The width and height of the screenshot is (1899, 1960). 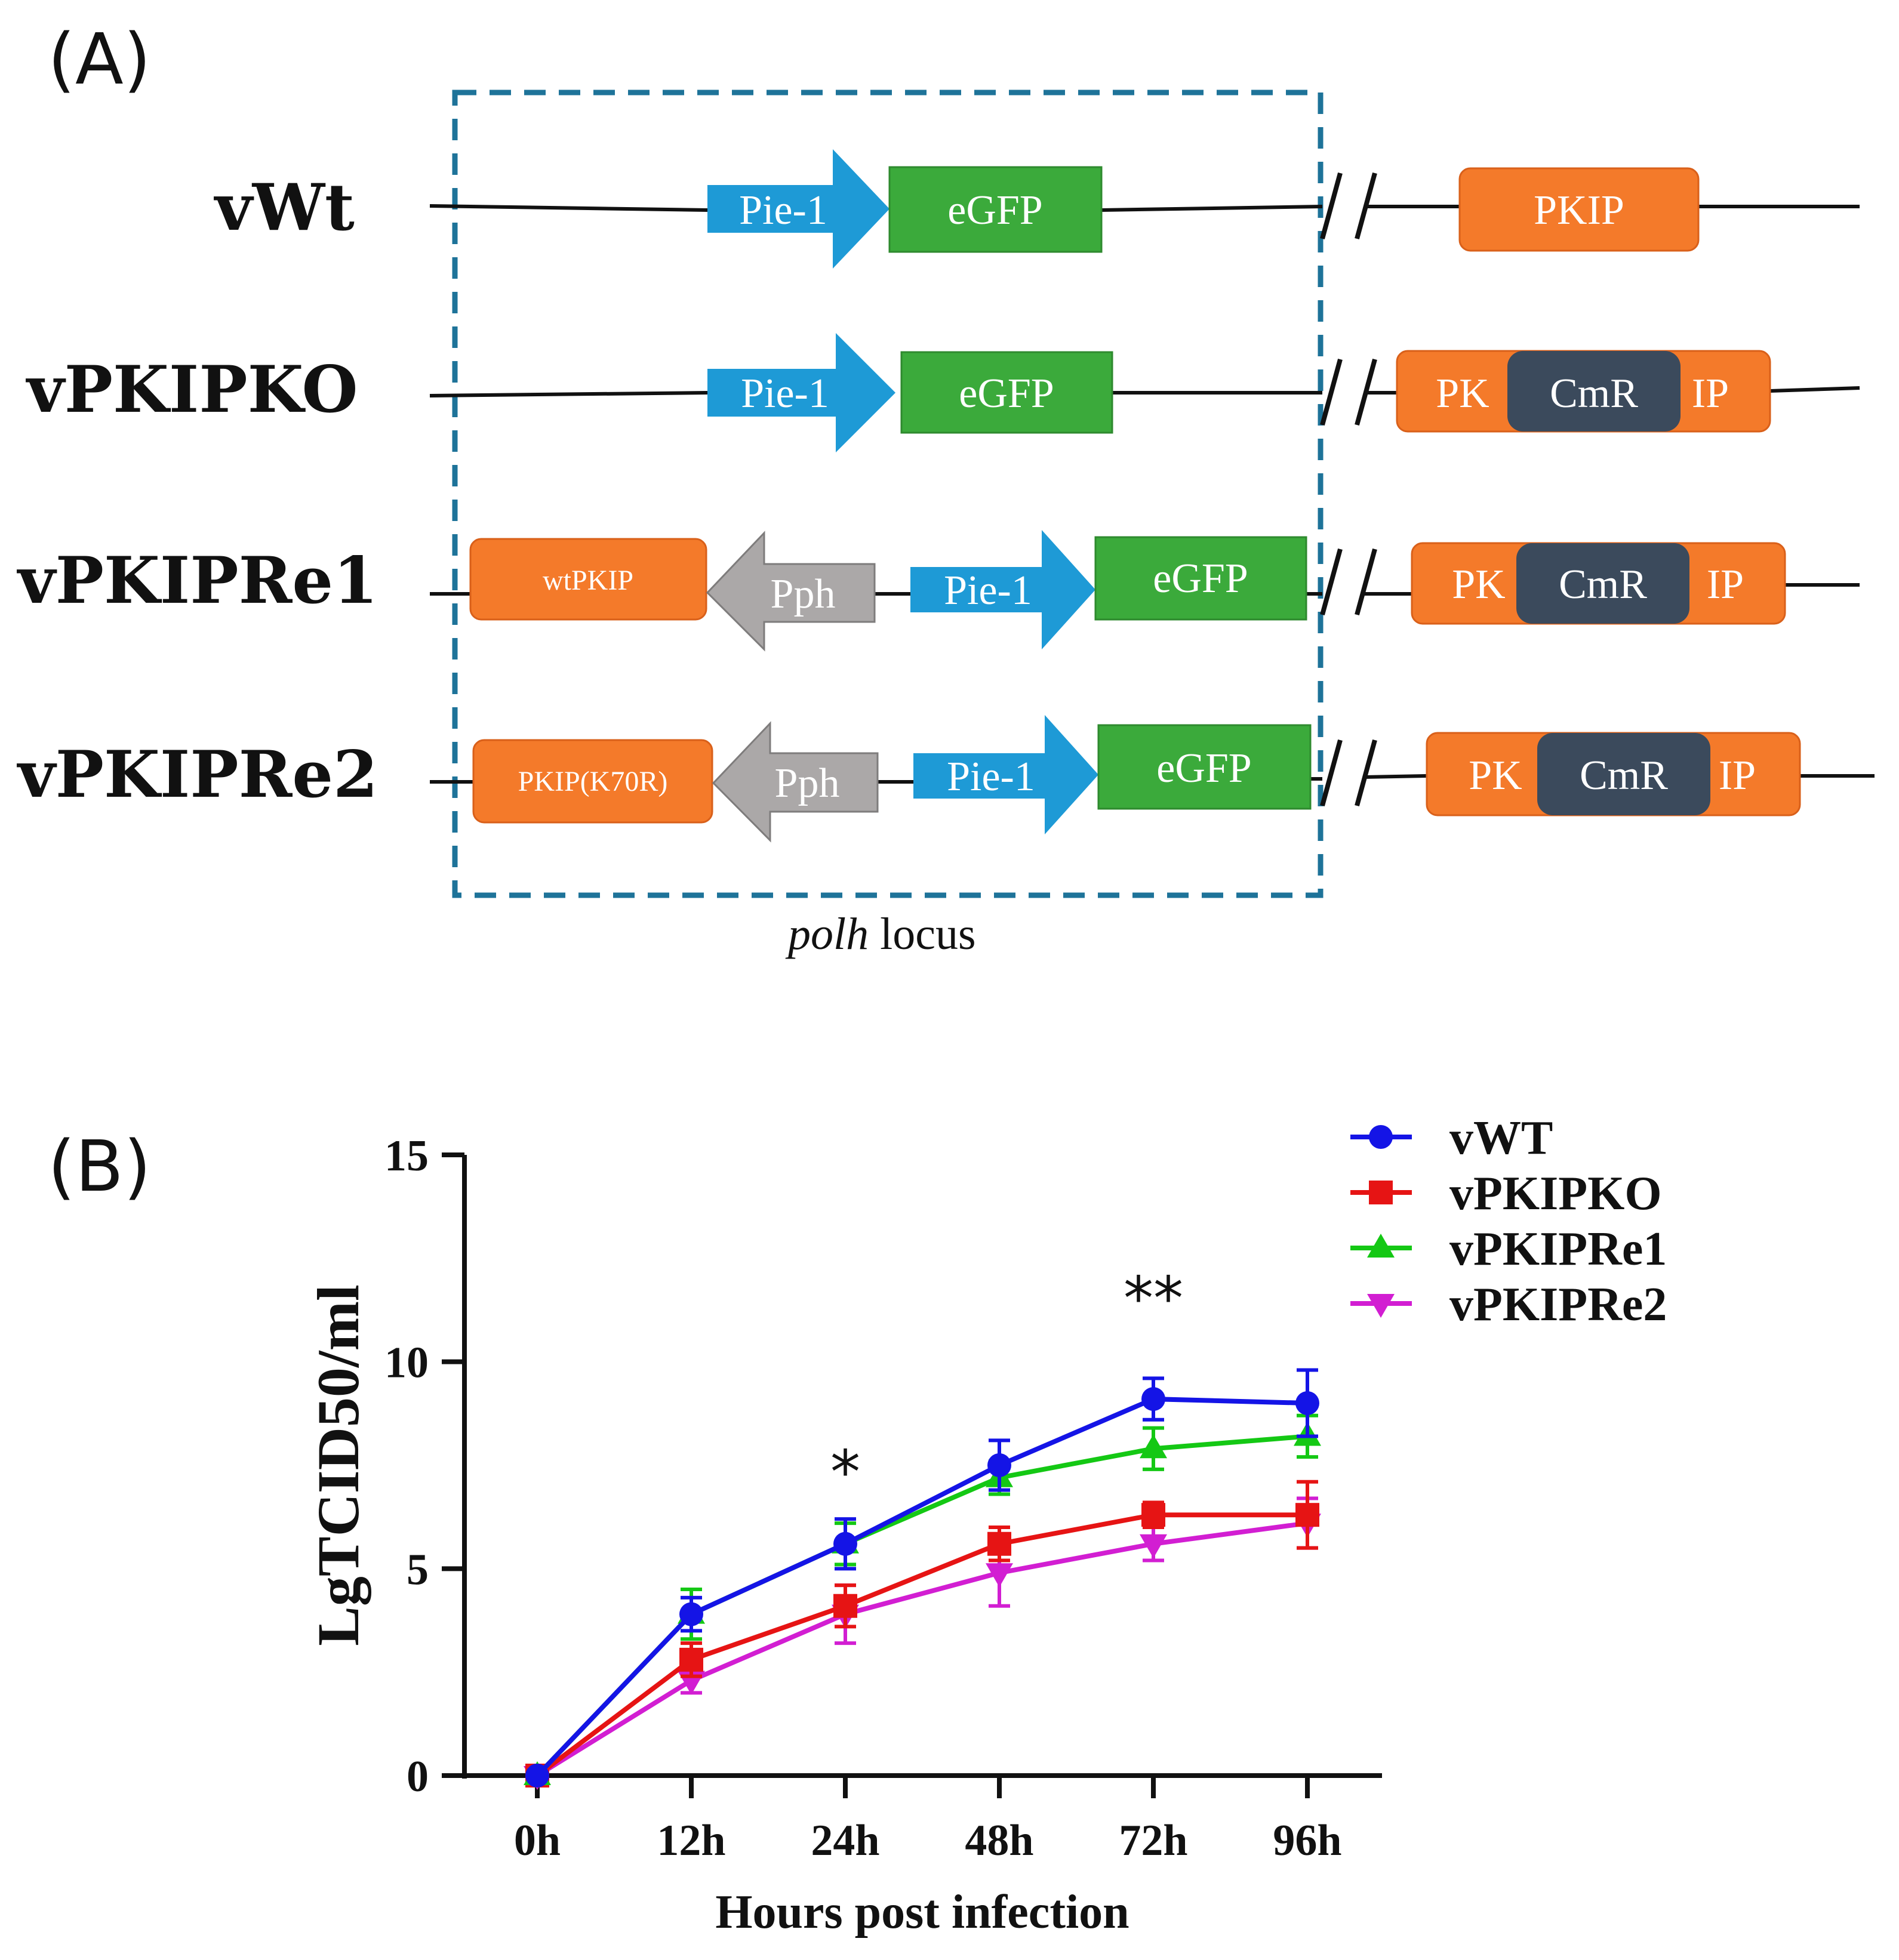 I want to click on construct-row-vpkipko: vPKIPKO Pie-1 eGFP PK CmR IP, so click(x=943, y=392).